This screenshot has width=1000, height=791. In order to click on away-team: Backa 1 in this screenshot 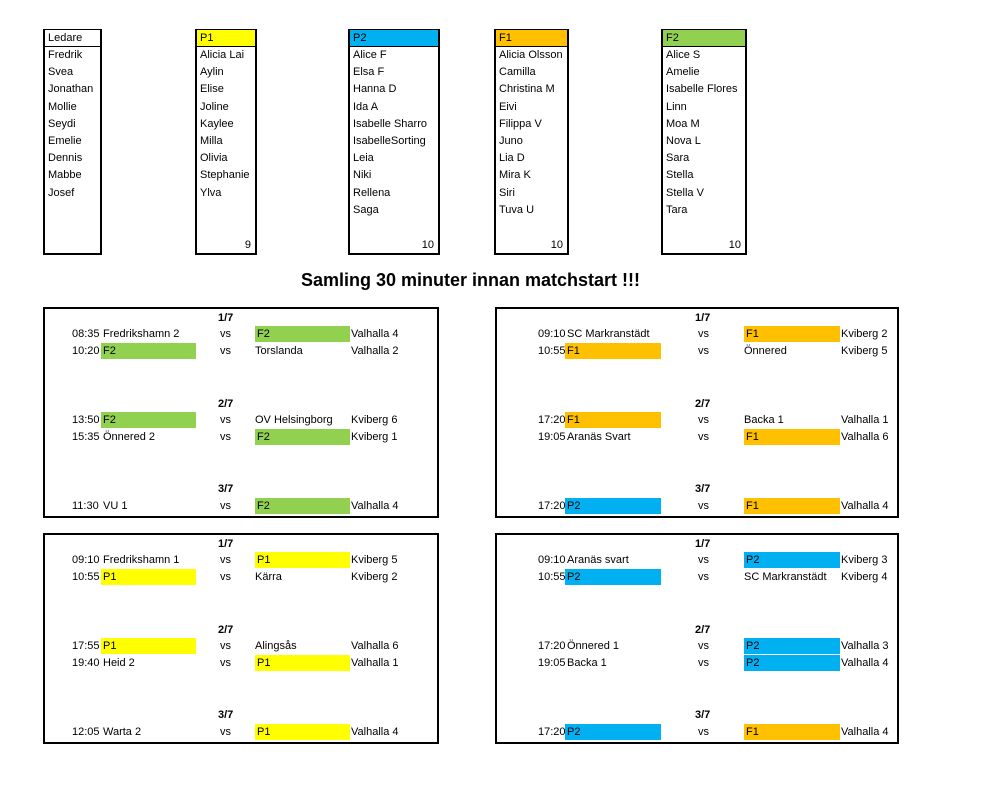, I will do `click(764, 420)`.